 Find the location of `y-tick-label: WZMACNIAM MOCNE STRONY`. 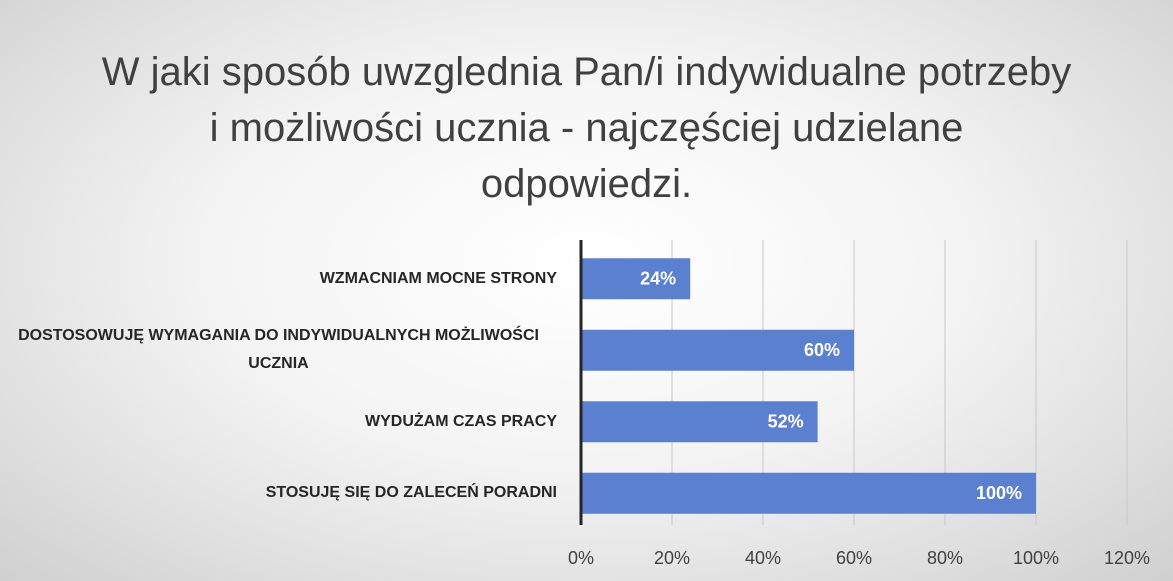

y-tick-label: WZMACNIAM MOCNE STRONY is located at coordinates (438, 278).